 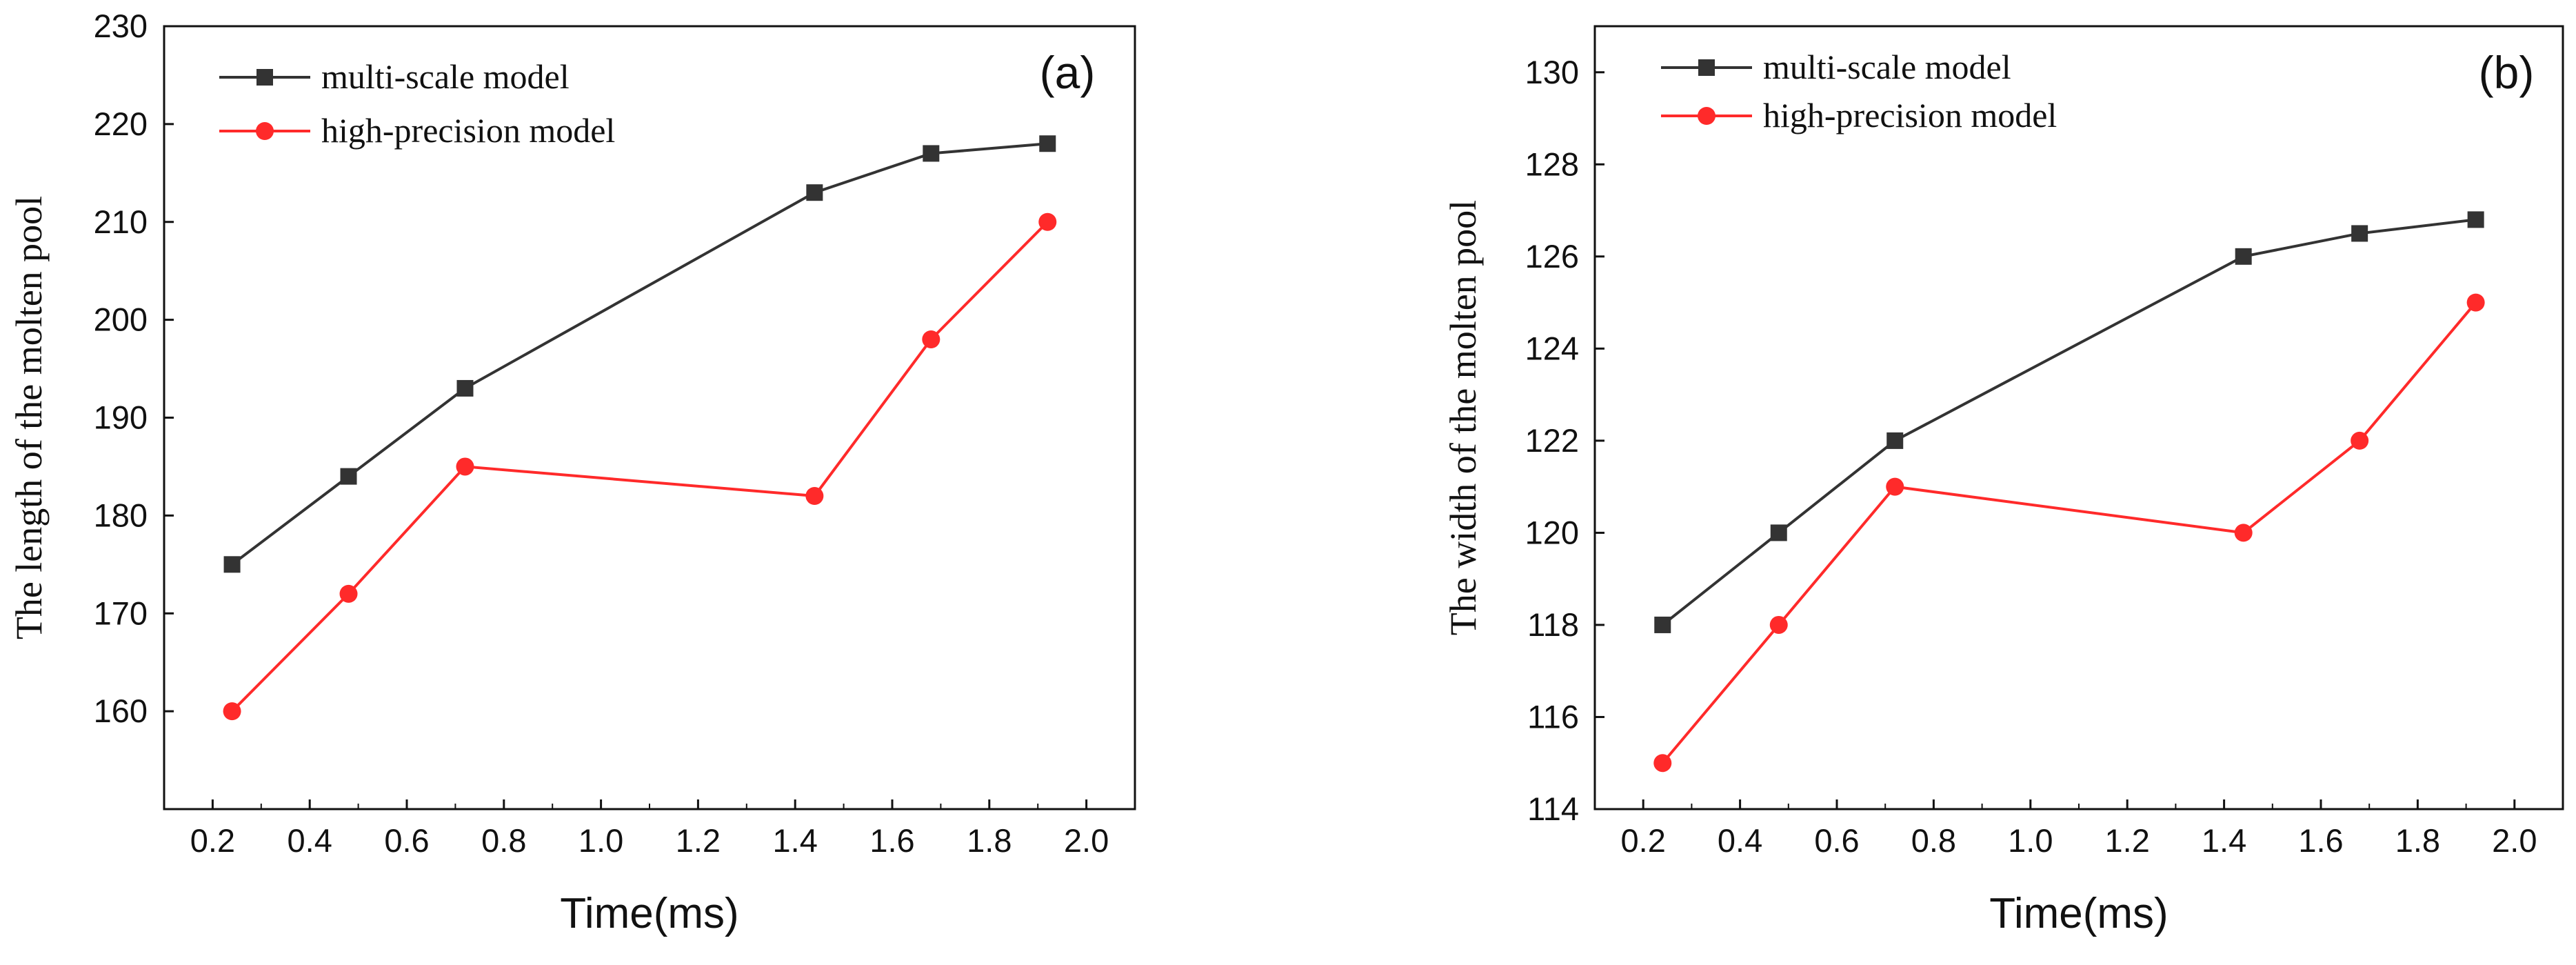 I want to click on y-tick-label: 160, so click(x=121, y=711).